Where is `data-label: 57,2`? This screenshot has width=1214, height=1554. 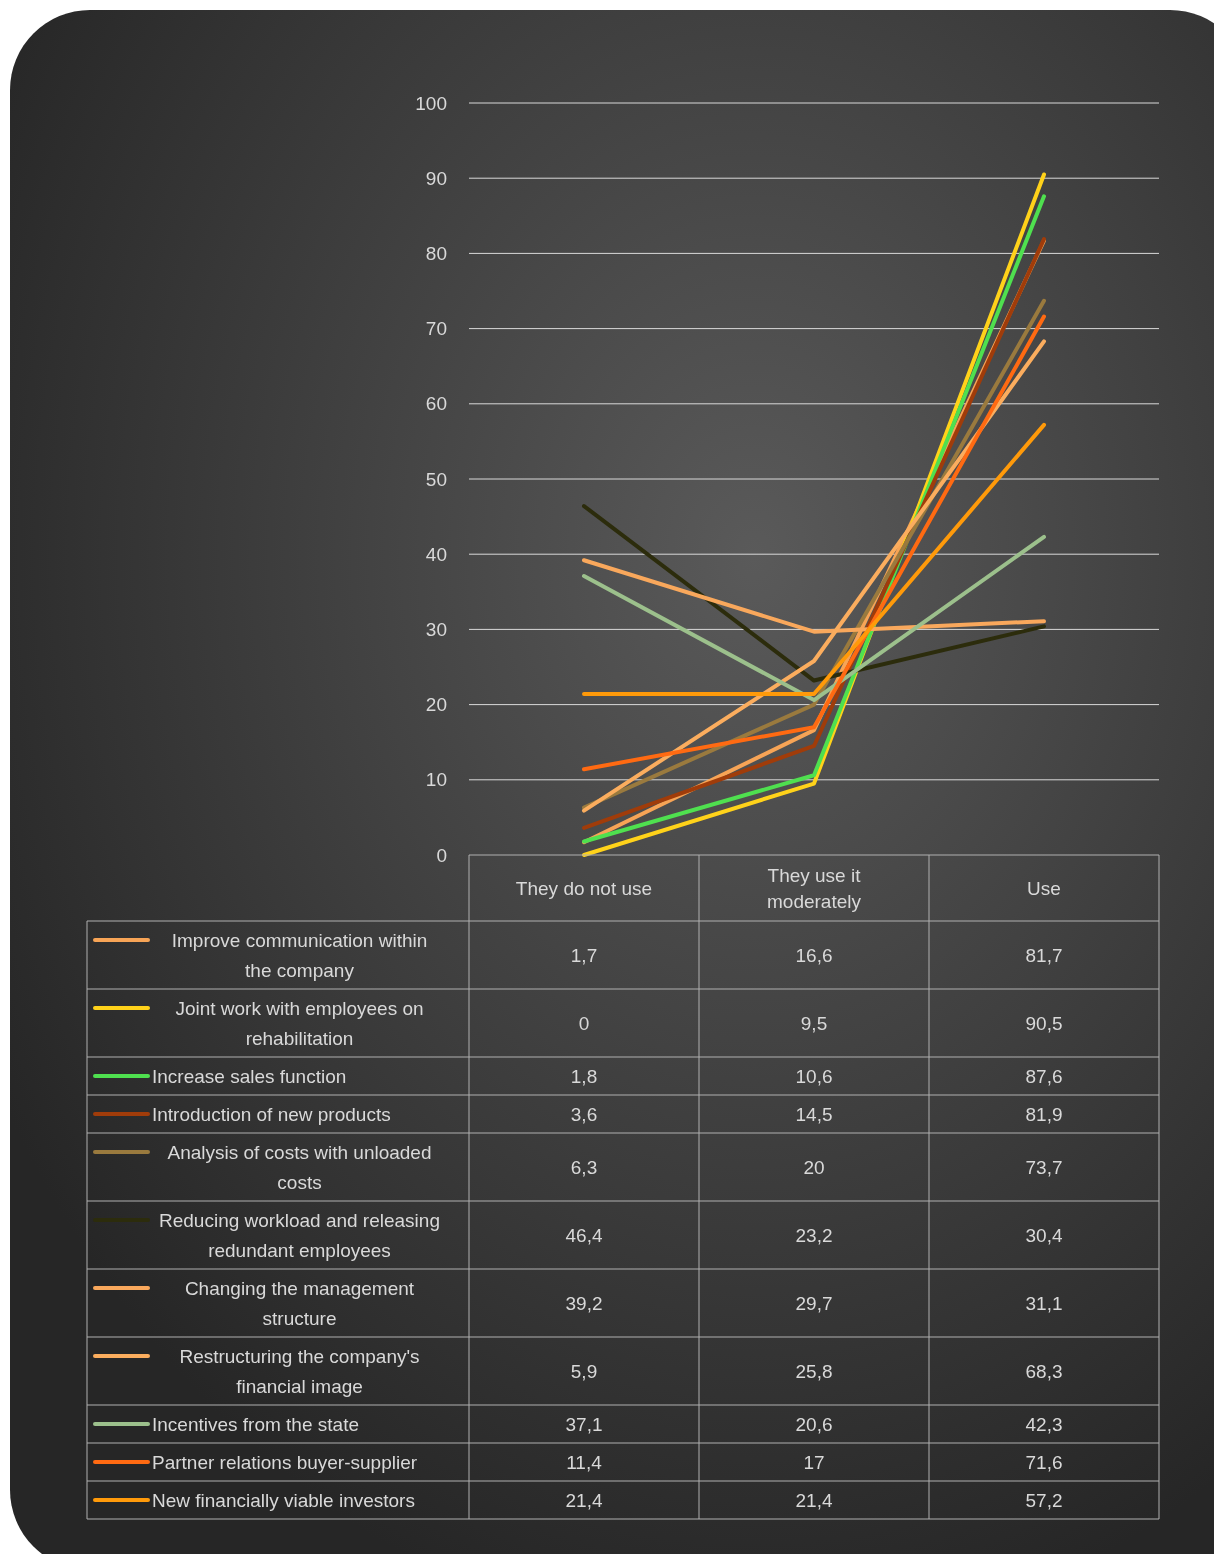
data-label: 57,2 is located at coordinates (1044, 1500).